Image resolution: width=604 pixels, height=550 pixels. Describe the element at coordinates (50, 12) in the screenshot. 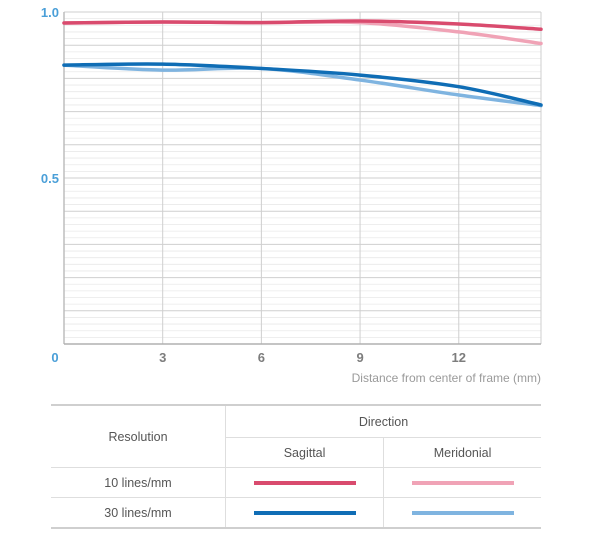

I see `y-tick-label: 1.0` at that location.